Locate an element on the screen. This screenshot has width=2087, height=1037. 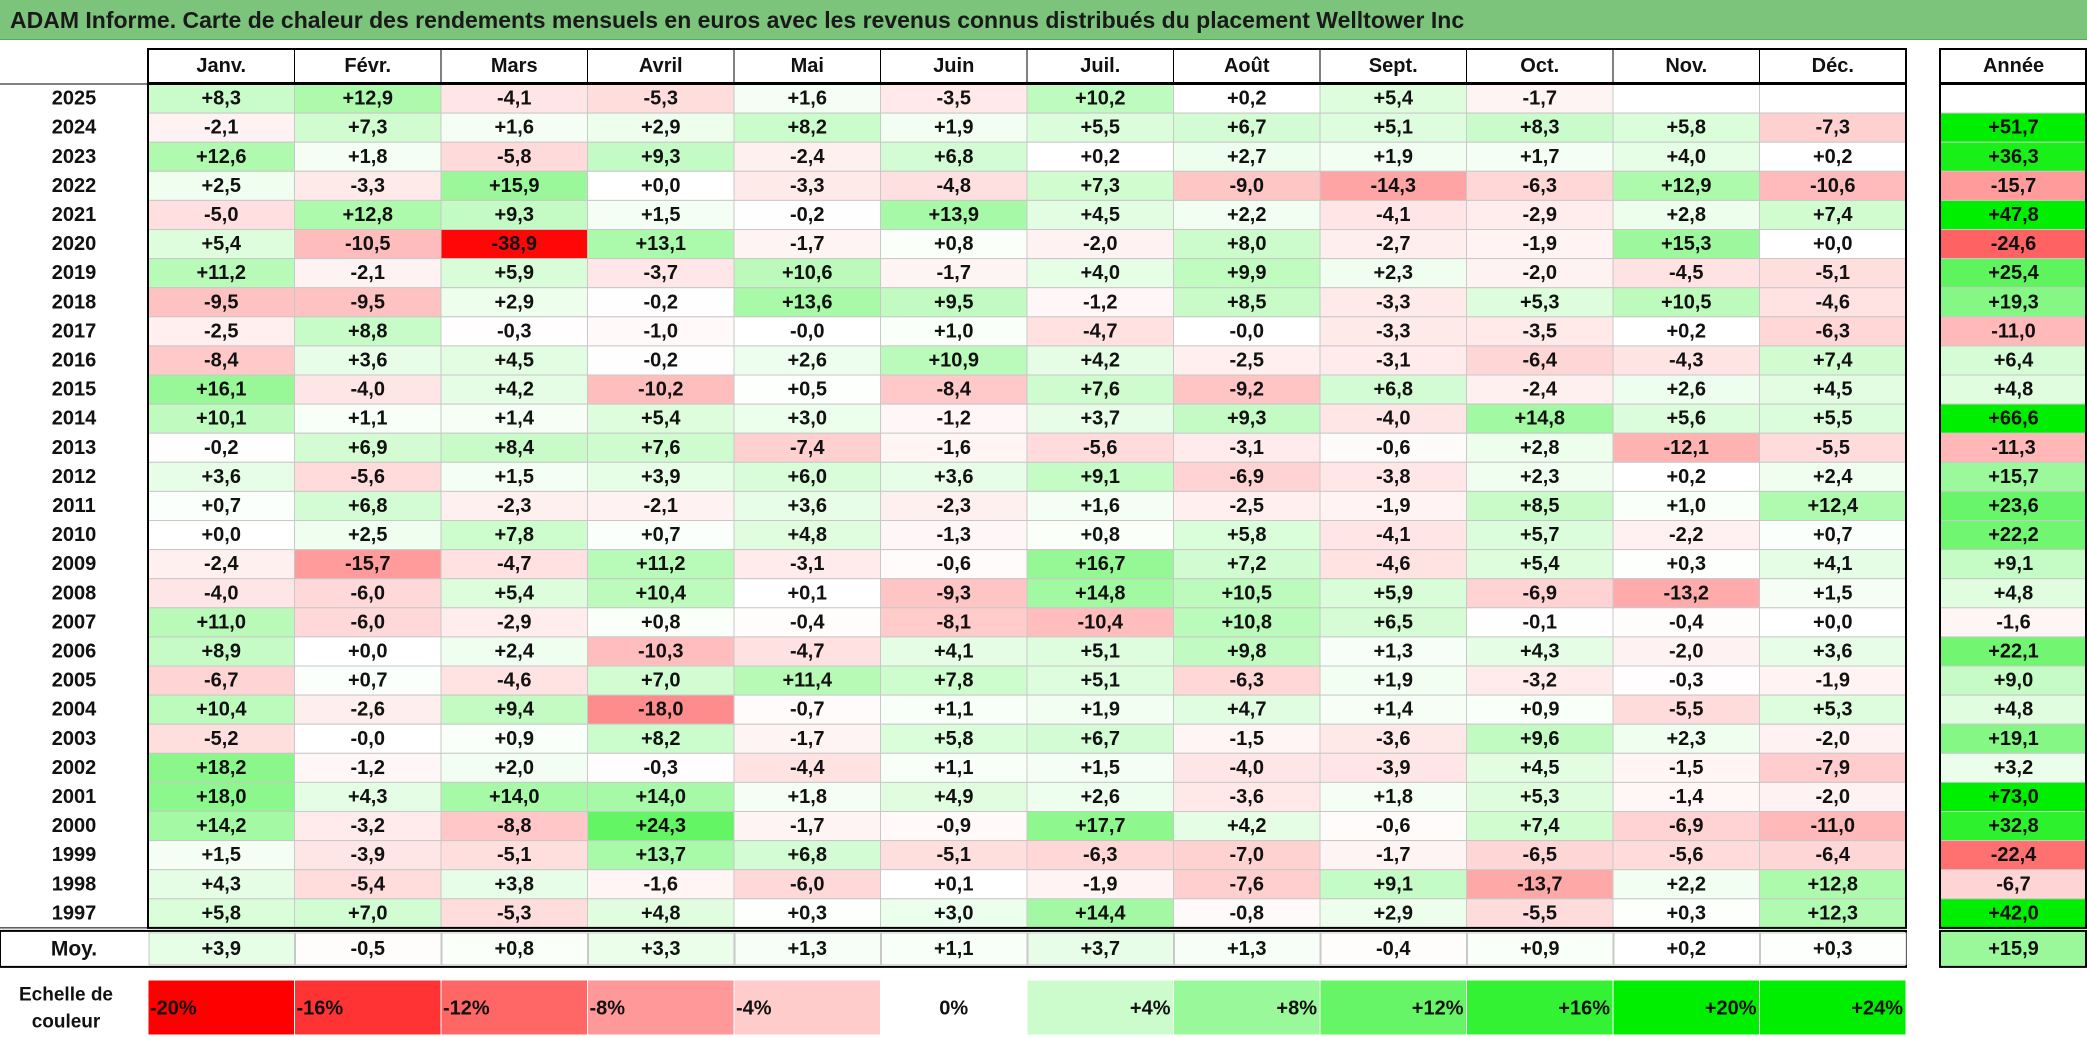
cell-value: -5,8 is located at coordinates (514, 157).